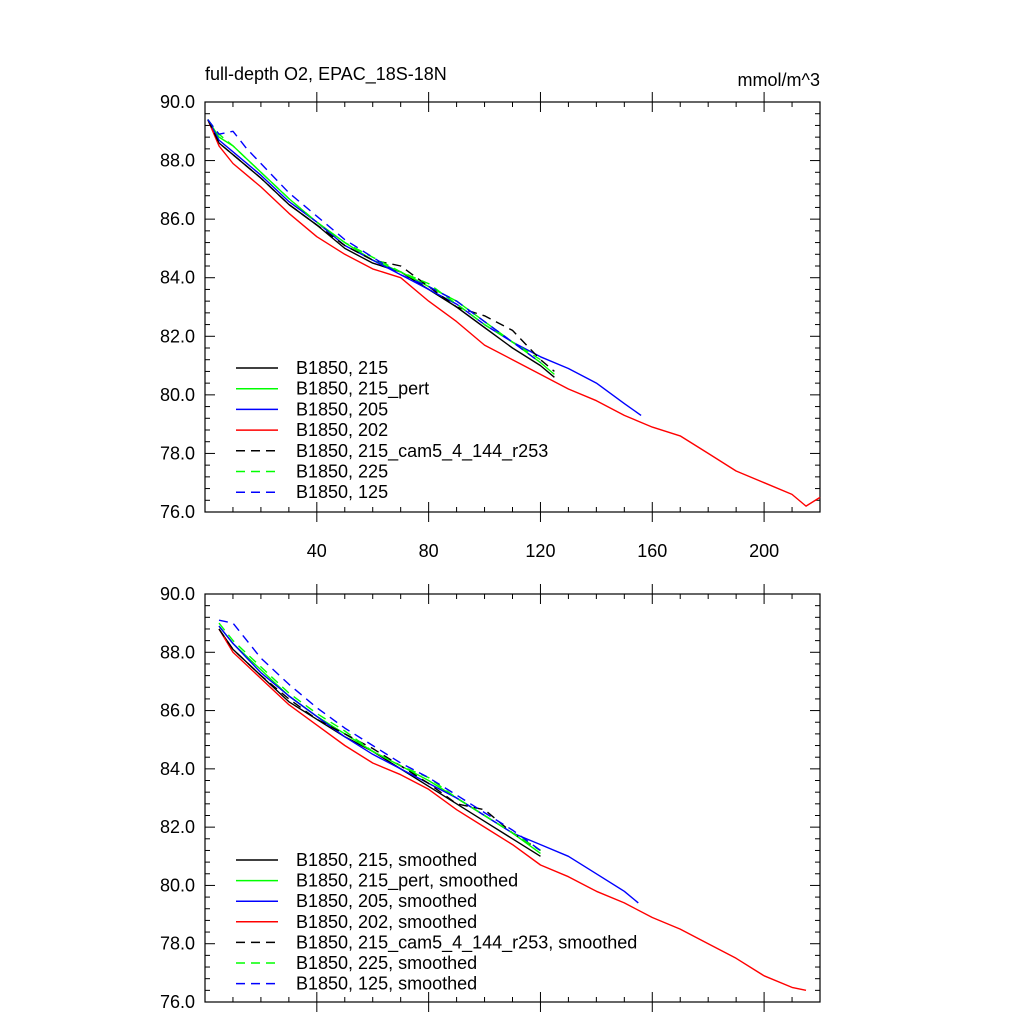  Describe the element at coordinates (342, 409) in the screenshot. I see `legend-label: B1850, 205` at that location.